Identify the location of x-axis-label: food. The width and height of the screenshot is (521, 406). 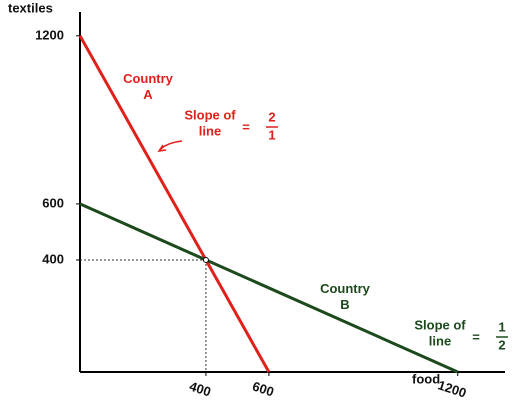
(426, 378).